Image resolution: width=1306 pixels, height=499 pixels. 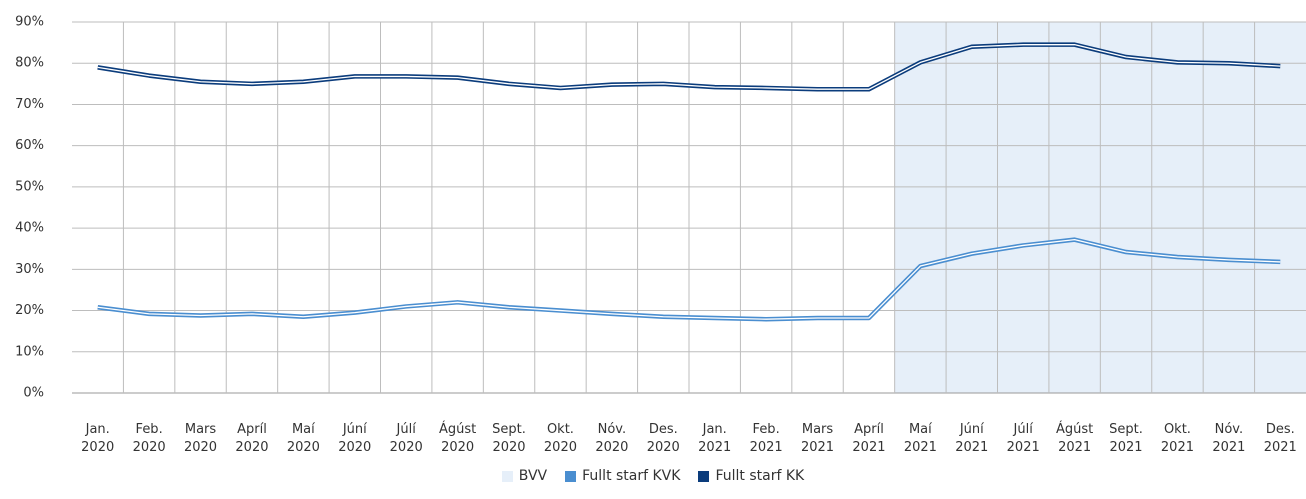 What do you see at coordinates (406, 438) in the screenshot?
I see `x-tick-label: Júlí 2020` at bounding box center [406, 438].